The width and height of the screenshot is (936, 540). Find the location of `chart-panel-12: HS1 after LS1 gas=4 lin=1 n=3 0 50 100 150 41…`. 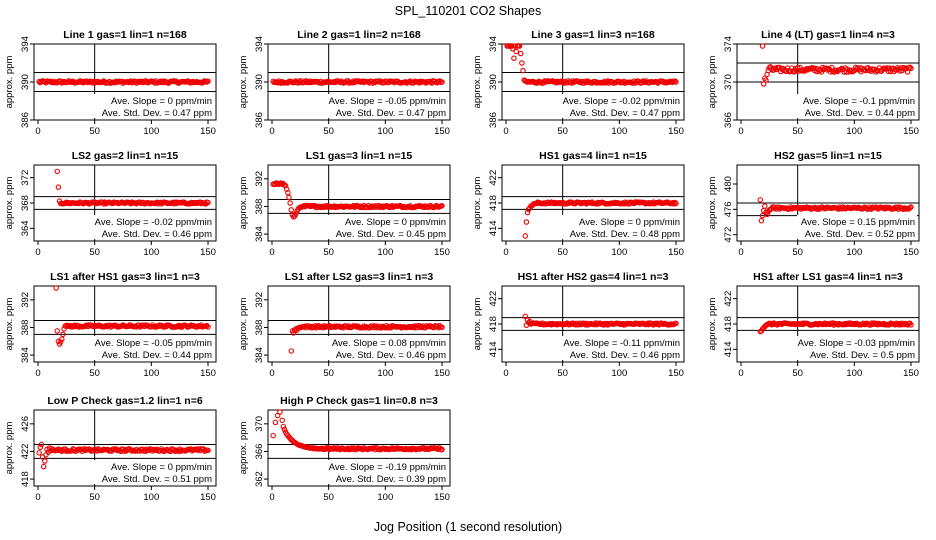

chart-panel-12: HS1 after LS1 gas=4 lin=1 n=3 0 50 100 150 41… is located at coordinates (813, 325).